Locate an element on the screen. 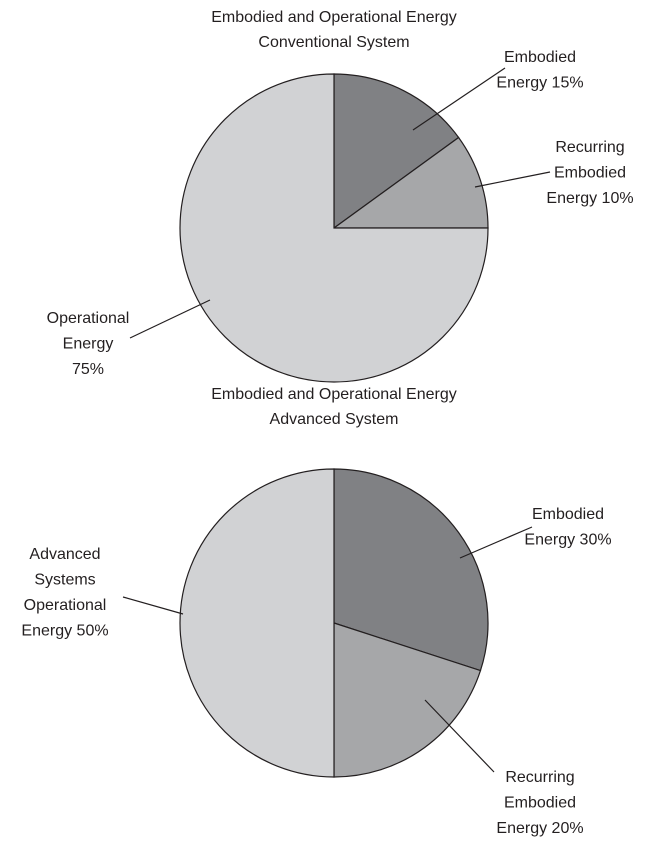 This screenshot has width=658, height=844. slice-label: Energy is located at coordinates (88, 344).